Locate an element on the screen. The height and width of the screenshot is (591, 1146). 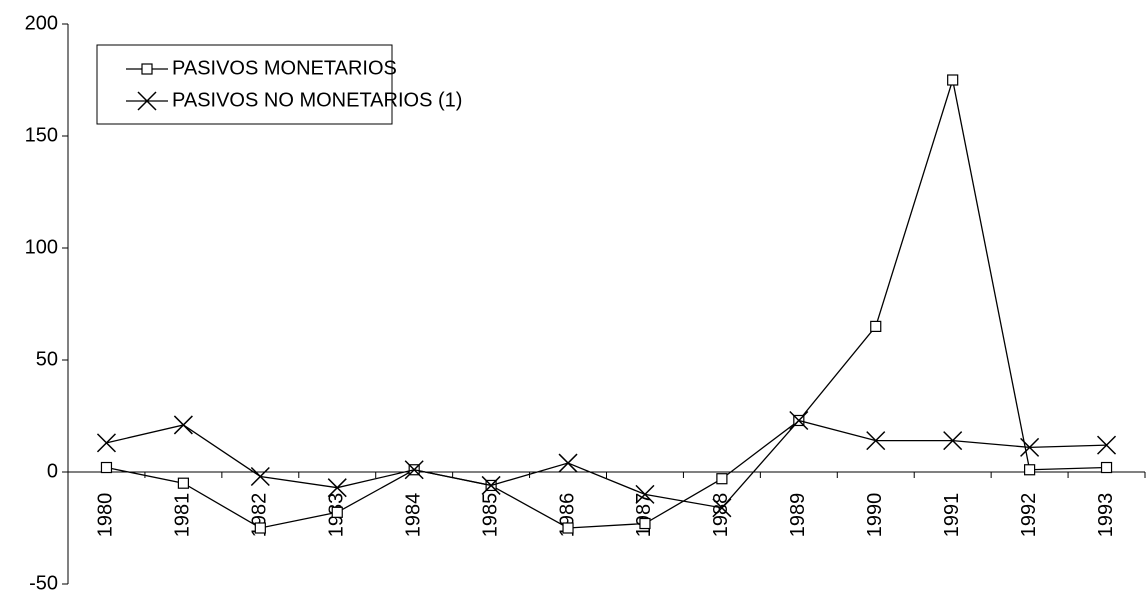
y-tick-label: 150 is located at coordinates (41, 135).